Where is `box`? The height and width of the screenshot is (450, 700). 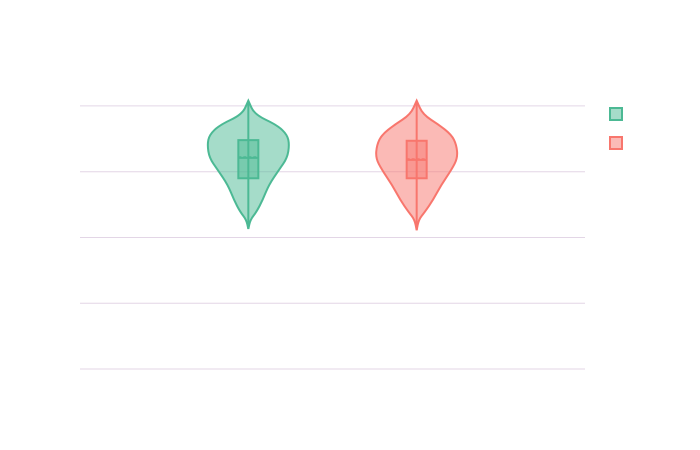
box is located at coordinates (248, 159).